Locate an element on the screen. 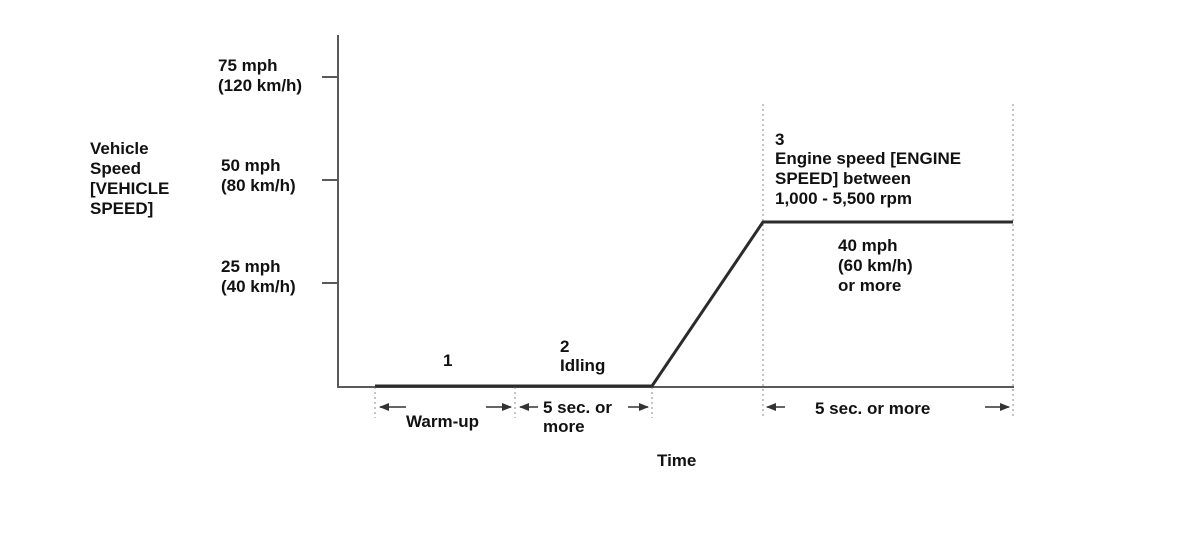 Image resolution: width=1199 pixels, height=540 pixels. phase-3-description-line: 1,000 - 5,500 rpm is located at coordinates (843, 198).